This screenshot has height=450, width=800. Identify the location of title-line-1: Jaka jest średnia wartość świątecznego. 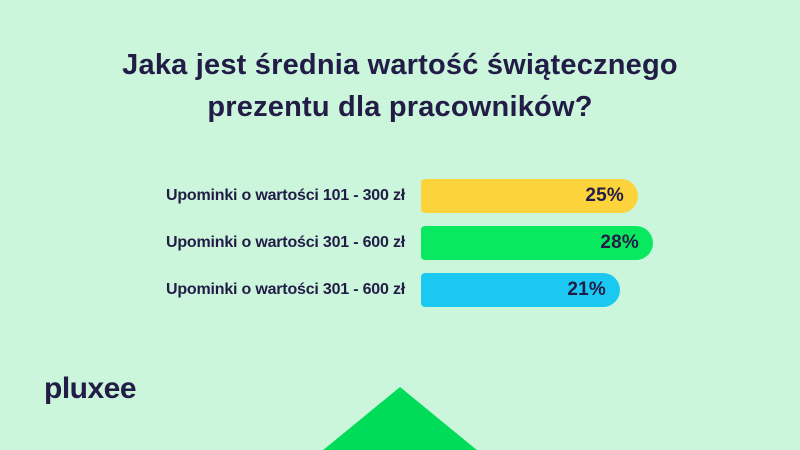
(400, 65).